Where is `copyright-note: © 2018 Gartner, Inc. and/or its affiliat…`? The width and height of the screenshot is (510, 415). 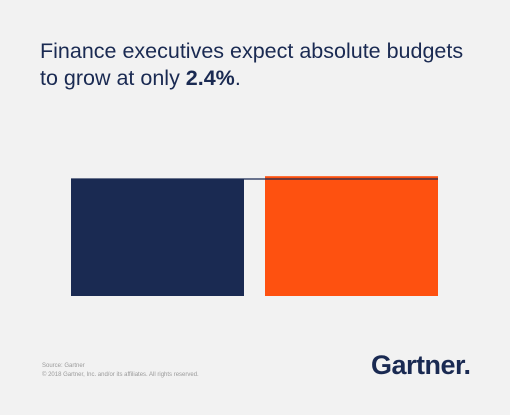 copyright-note: © 2018 Gartner, Inc. and/or its affiliat… is located at coordinates (120, 375).